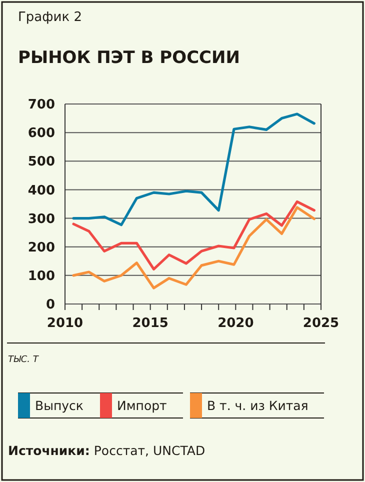  What do you see at coordinates (41, 276) in the screenshot?
I see `y-tick-label: 100` at bounding box center [41, 276].